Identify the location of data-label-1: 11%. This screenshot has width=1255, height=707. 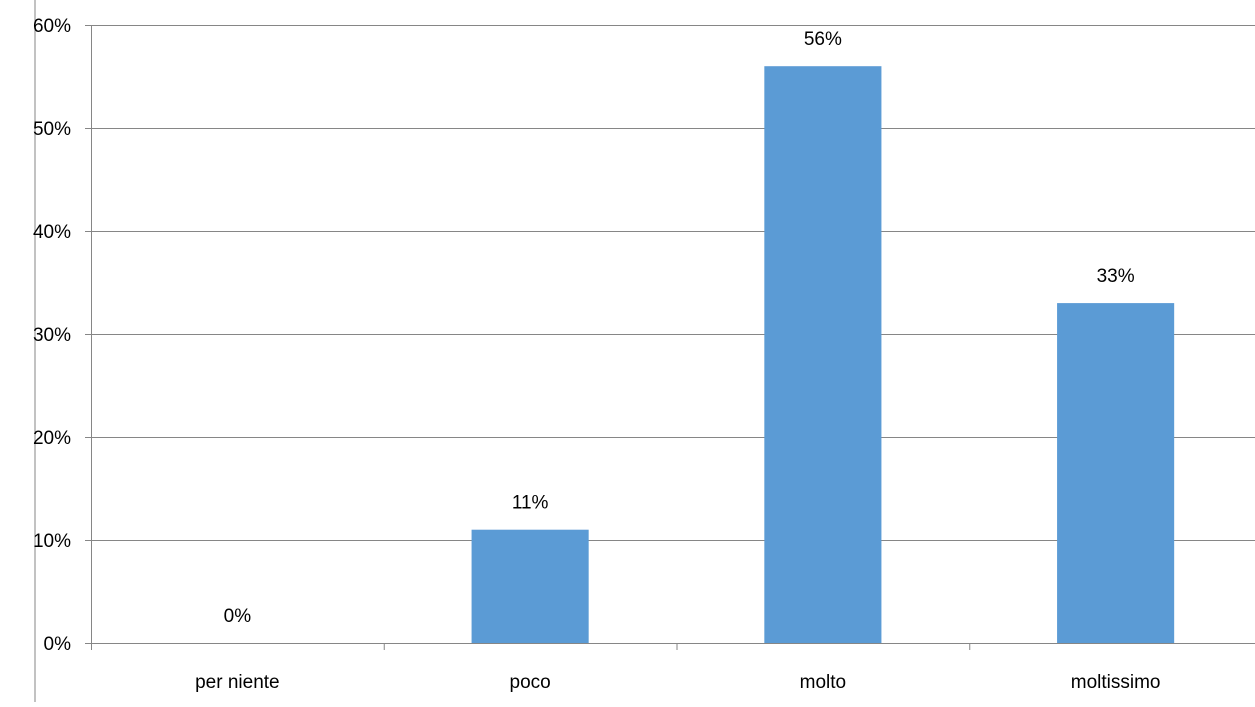
(530, 503).